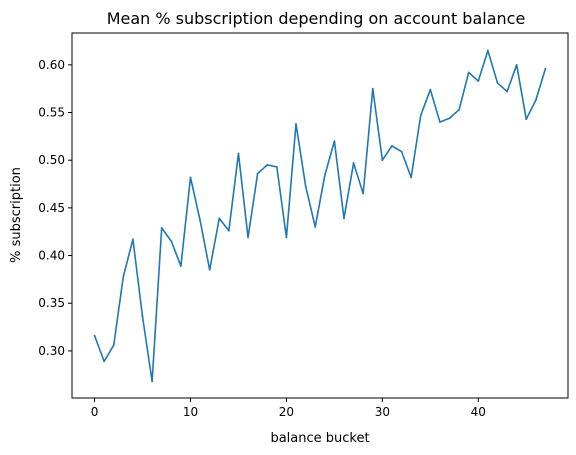 This screenshot has width=576, height=455. Describe the element at coordinates (51, 160) in the screenshot. I see `y-tick-label: 0.50` at that location.